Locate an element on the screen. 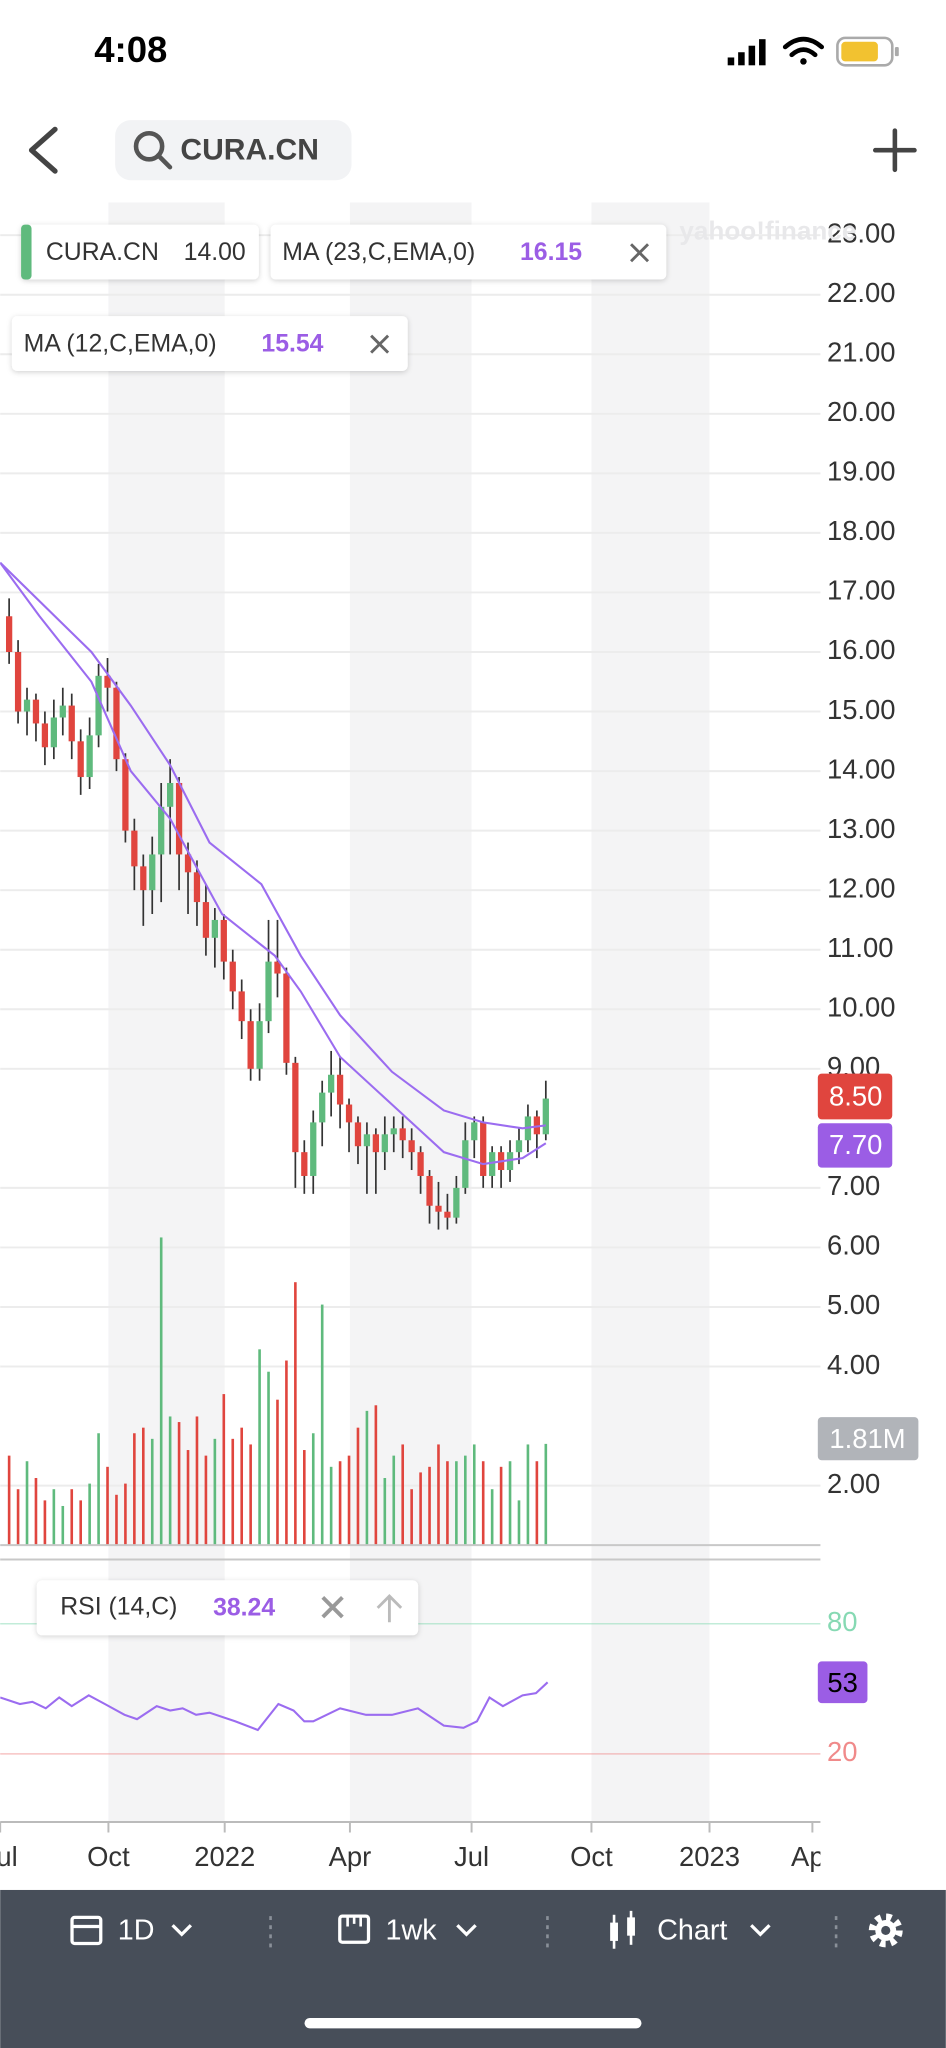  y-tick-label: 14.00 is located at coordinates (861, 768).